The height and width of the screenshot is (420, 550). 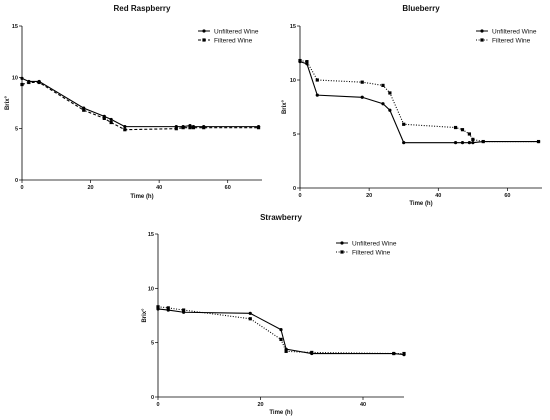 I want to click on chart-title: Strawberry, so click(x=281, y=217).